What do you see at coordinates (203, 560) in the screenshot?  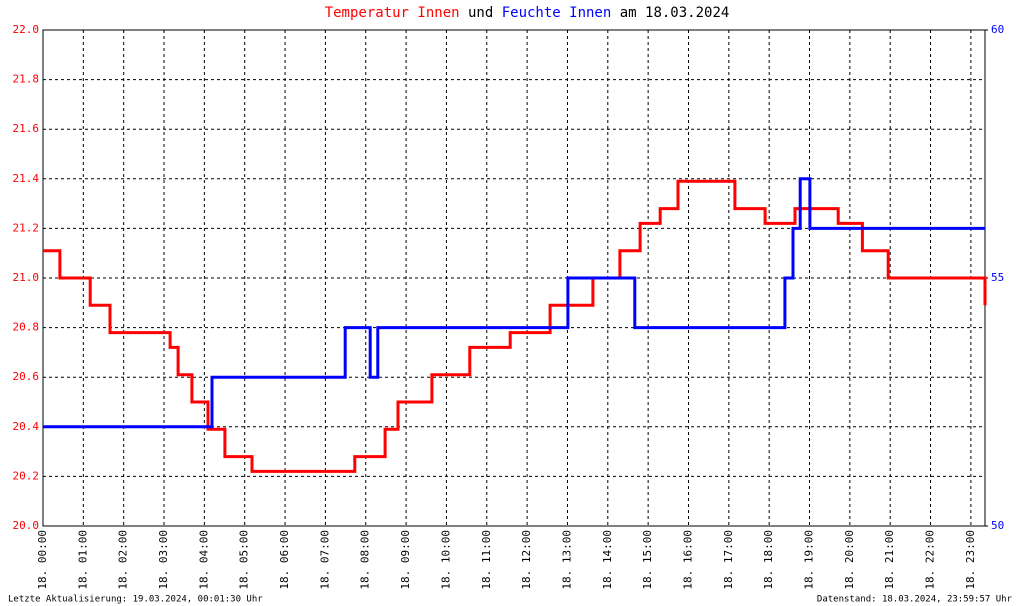 I see `x-tick-label: 18. 04:00` at bounding box center [203, 560].